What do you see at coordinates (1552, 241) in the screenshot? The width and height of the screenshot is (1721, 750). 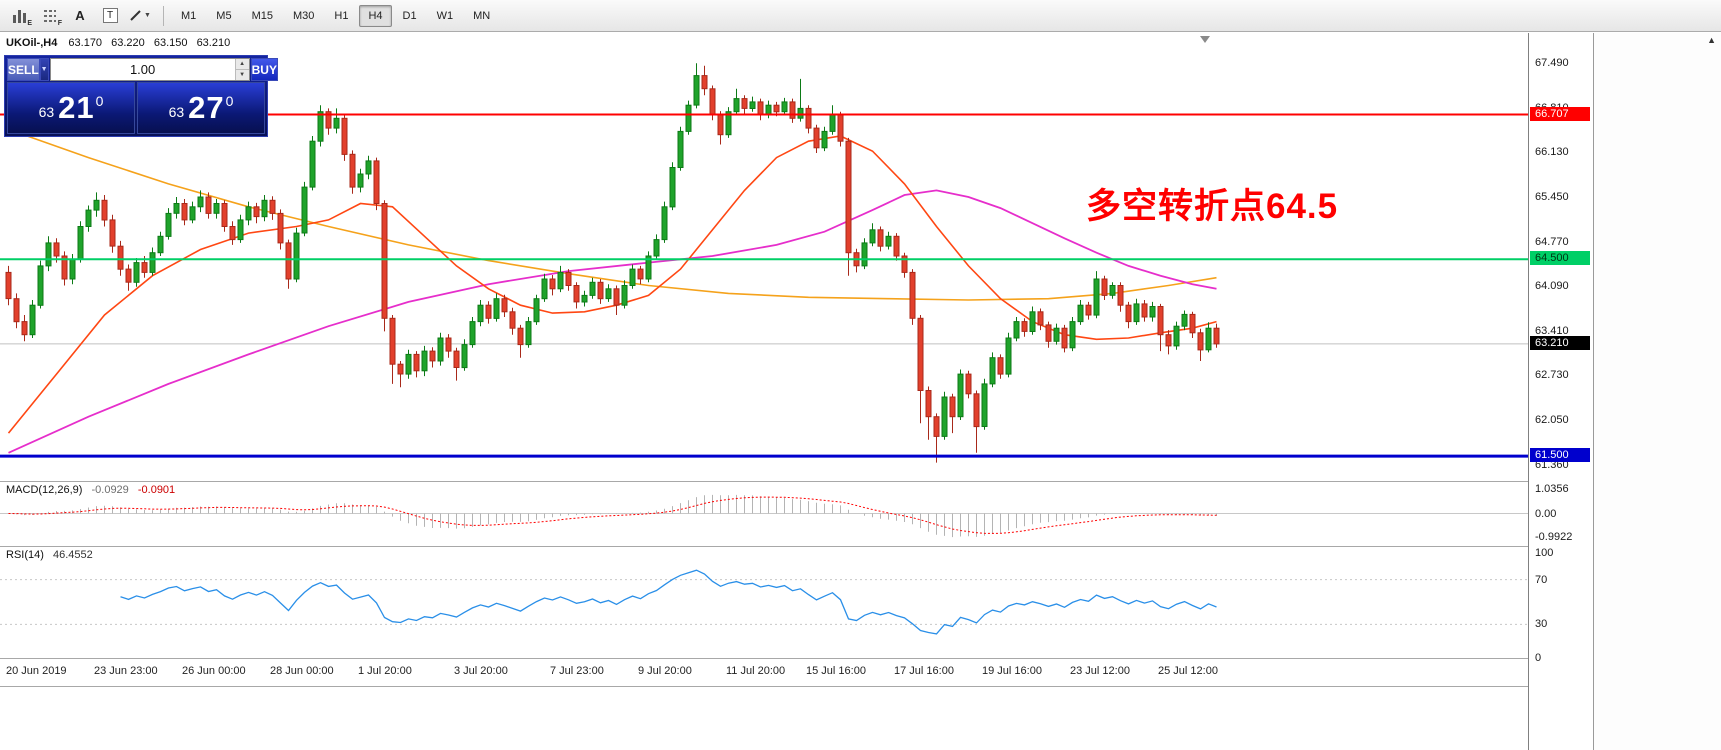 I see `price-tick-label: 64.770` at bounding box center [1552, 241].